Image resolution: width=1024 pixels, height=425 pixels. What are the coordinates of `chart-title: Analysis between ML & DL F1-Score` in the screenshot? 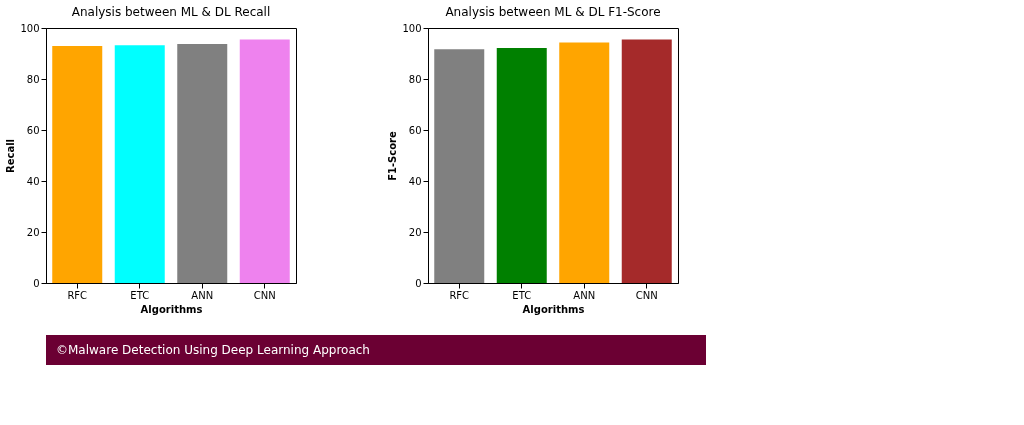 It's located at (553, 12).